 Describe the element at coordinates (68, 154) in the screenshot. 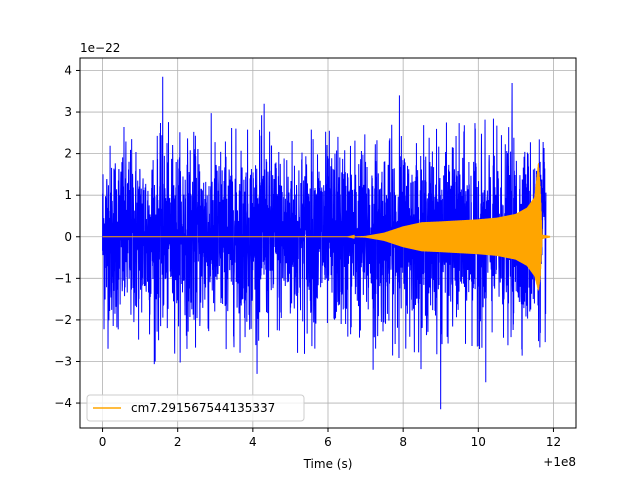

I see `y-tick-label: 2` at that location.